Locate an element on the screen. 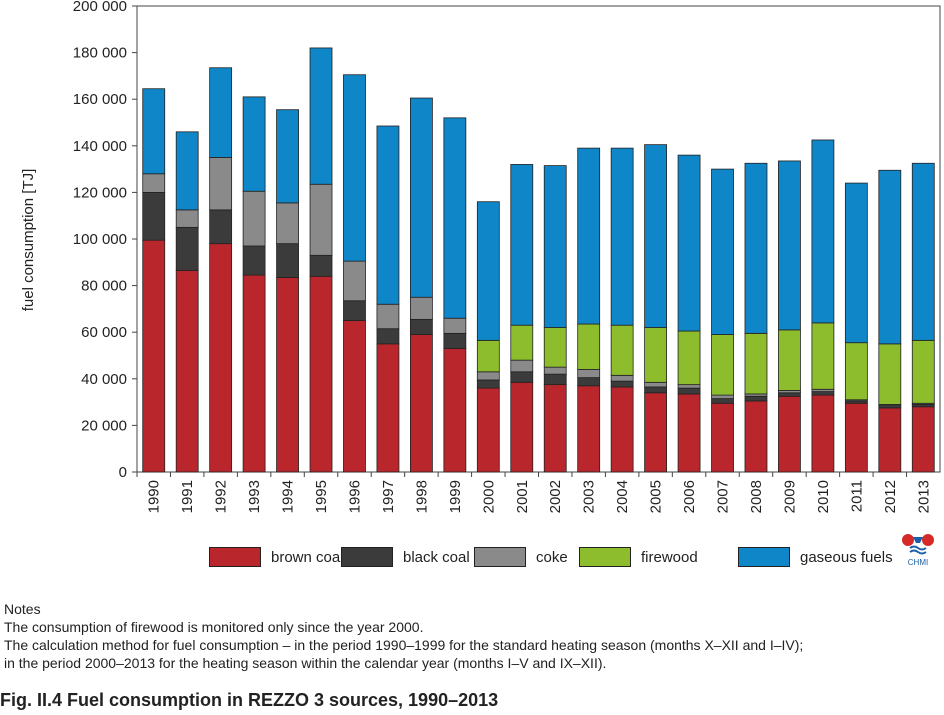 The height and width of the screenshot is (715, 944). y-tick-label: 140 000 is located at coordinates (100, 146).